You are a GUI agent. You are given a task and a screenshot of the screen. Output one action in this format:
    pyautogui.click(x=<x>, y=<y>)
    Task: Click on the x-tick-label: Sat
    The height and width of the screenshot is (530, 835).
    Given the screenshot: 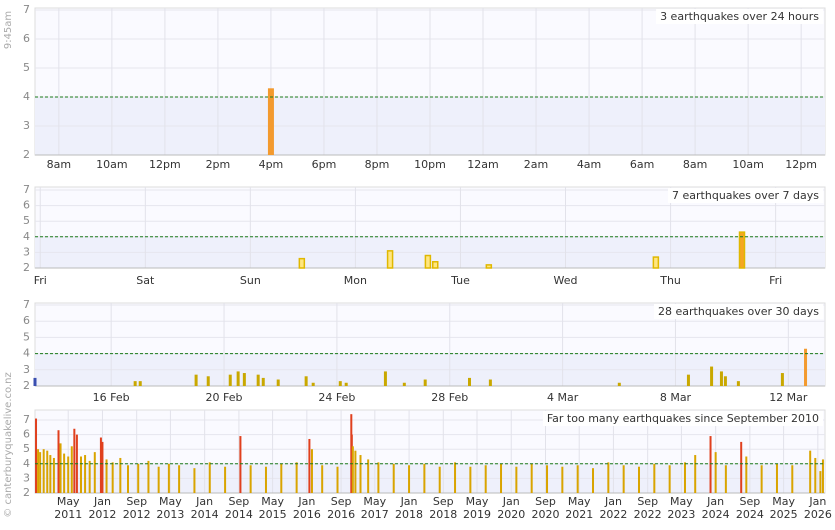 What is the action you would take?
    pyautogui.click(x=145, y=280)
    